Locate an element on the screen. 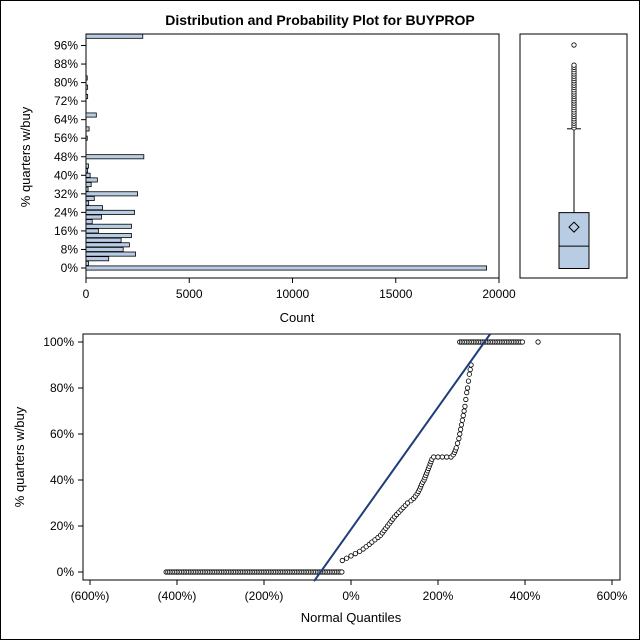 The height and width of the screenshot is (640, 640). histogram-ytick-label: 48% is located at coordinates (66, 157).